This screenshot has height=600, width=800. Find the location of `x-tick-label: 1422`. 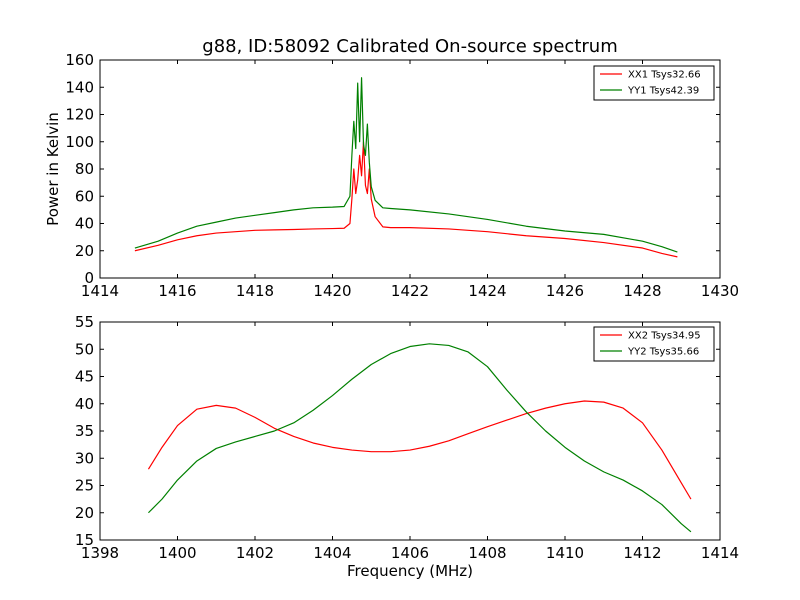

x-tick-label: 1422 is located at coordinates (410, 291).